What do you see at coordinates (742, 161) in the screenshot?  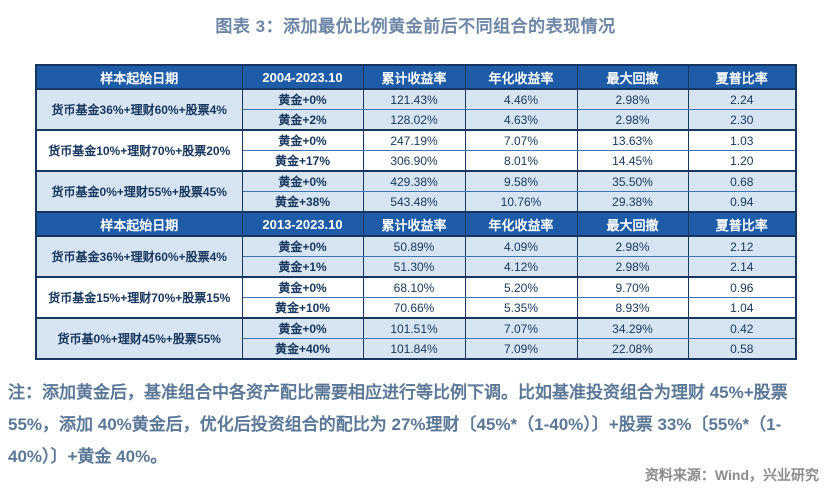 I see `sharpe-ratio-cell: 1.20` at bounding box center [742, 161].